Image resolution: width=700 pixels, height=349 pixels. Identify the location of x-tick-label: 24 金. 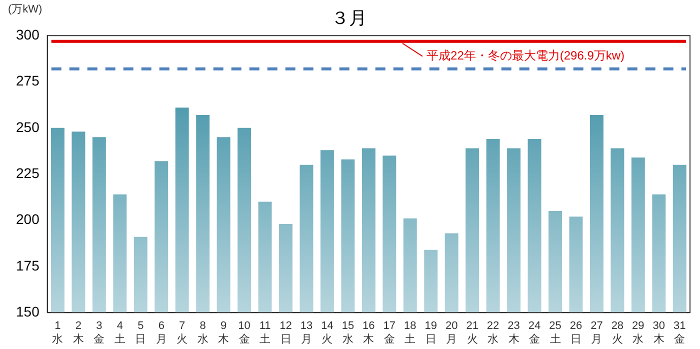
(534, 333).